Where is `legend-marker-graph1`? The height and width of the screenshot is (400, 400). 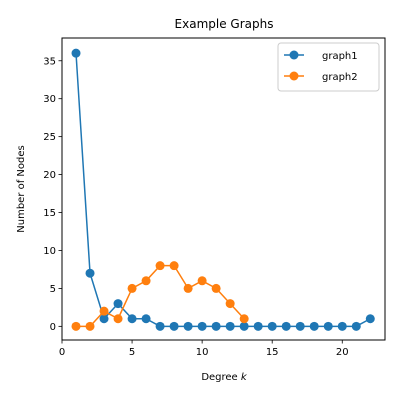
legend-marker-graph1 is located at coordinates (294, 55).